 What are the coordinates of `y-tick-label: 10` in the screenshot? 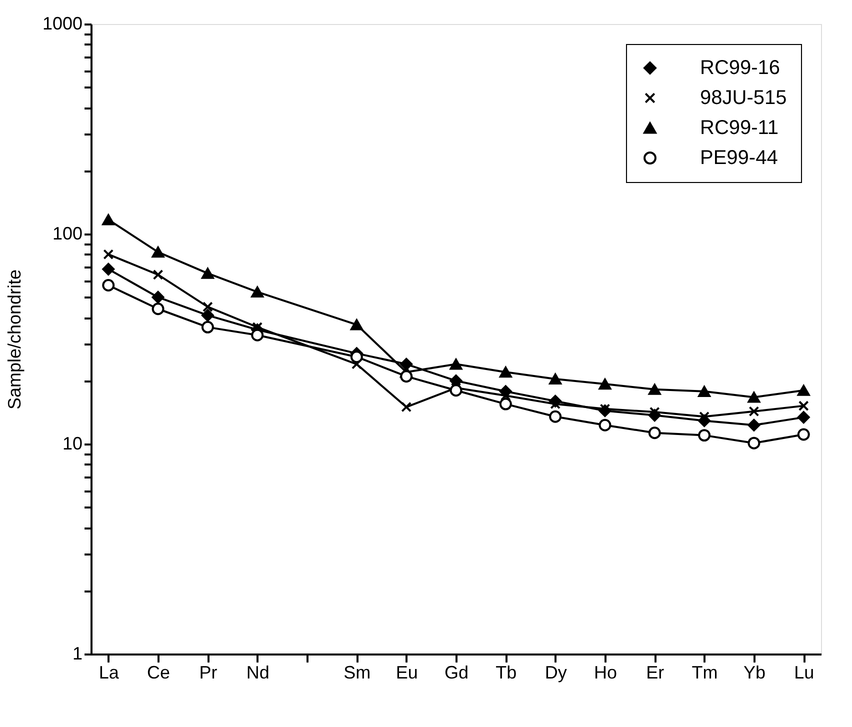 It's located at (72, 444).